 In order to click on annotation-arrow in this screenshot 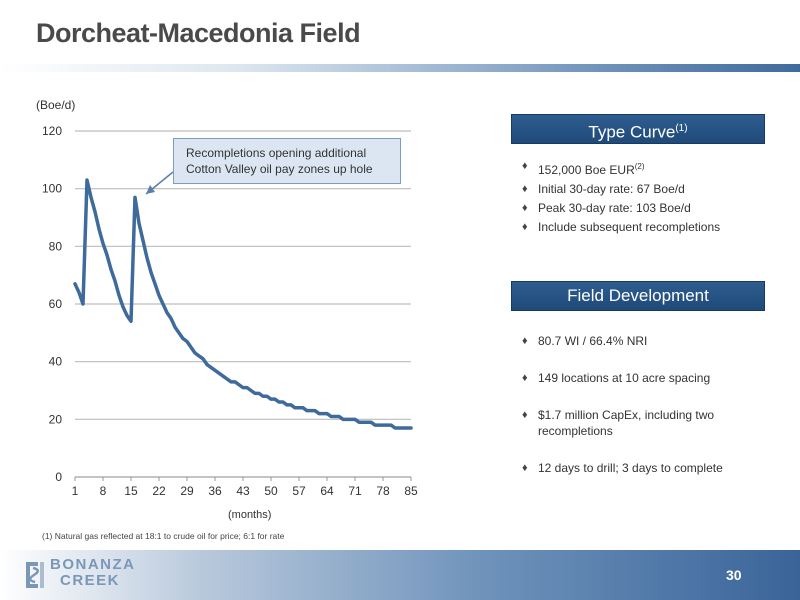, I will do `click(159, 183)`.